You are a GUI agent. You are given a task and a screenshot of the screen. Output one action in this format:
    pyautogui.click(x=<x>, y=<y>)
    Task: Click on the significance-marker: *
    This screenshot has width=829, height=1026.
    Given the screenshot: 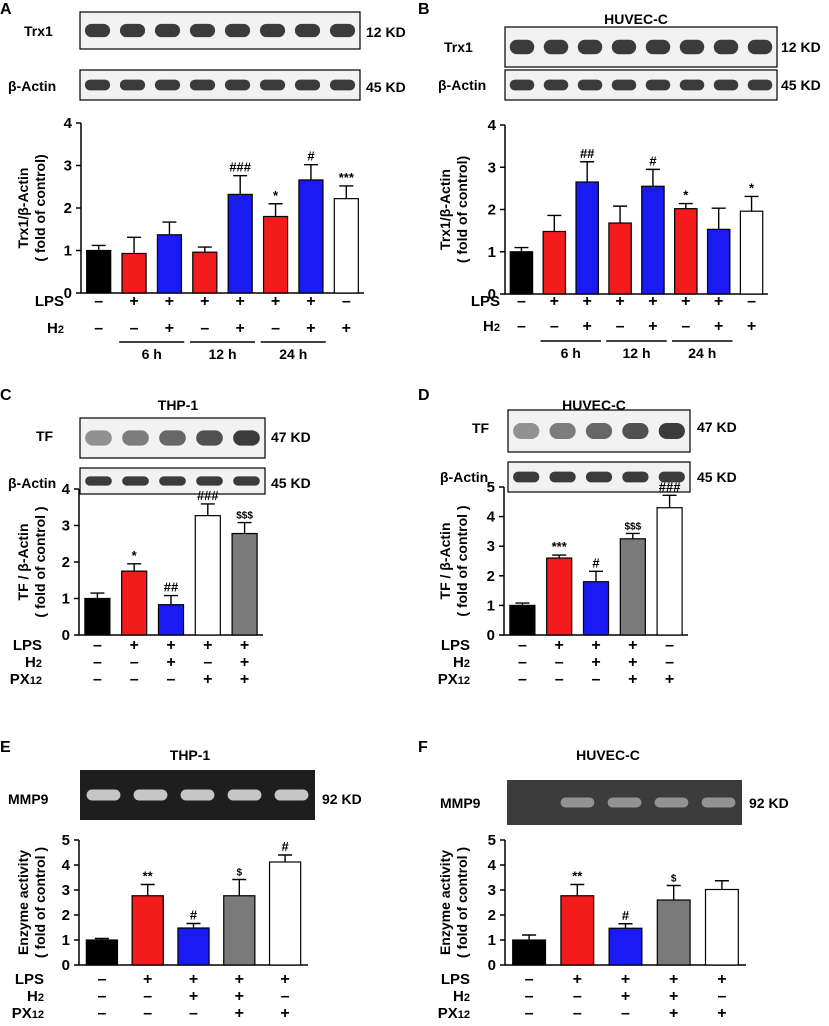 What is the action you would take?
    pyautogui.click(x=752, y=187)
    